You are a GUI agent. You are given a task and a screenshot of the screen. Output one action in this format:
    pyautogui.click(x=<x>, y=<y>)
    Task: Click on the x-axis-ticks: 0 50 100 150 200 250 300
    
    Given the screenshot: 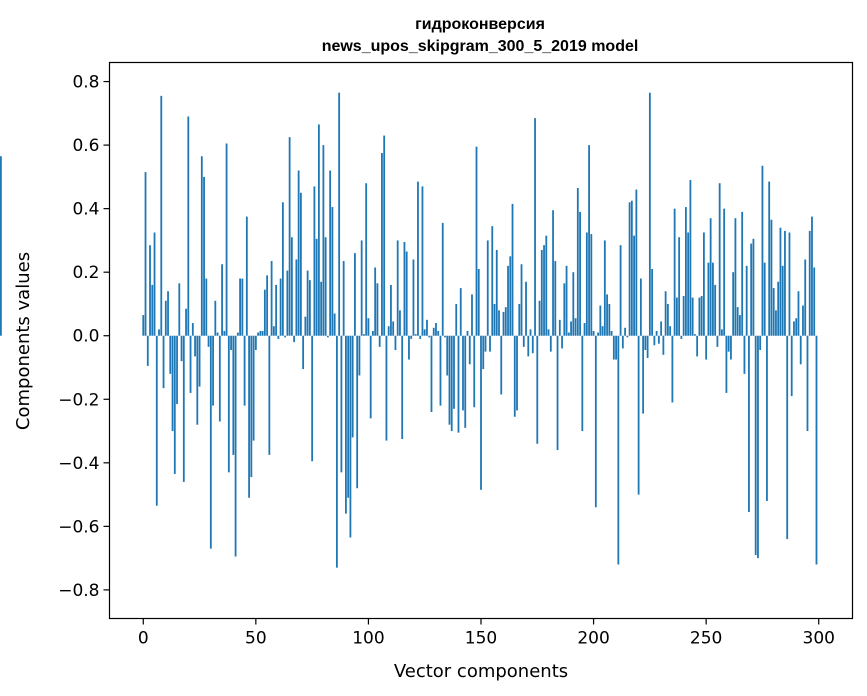 What is the action you would take?
    pyautogui.click(x=486, y=633)
    